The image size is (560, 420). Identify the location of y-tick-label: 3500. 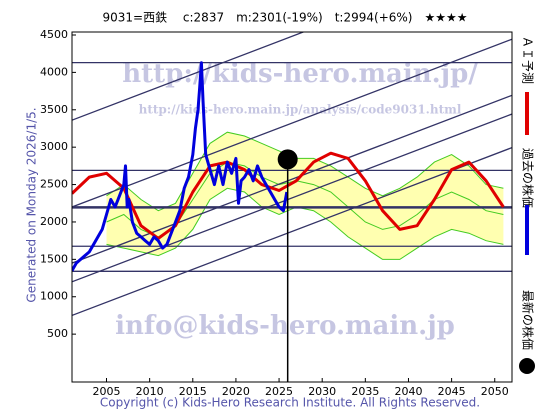
(54, 109).